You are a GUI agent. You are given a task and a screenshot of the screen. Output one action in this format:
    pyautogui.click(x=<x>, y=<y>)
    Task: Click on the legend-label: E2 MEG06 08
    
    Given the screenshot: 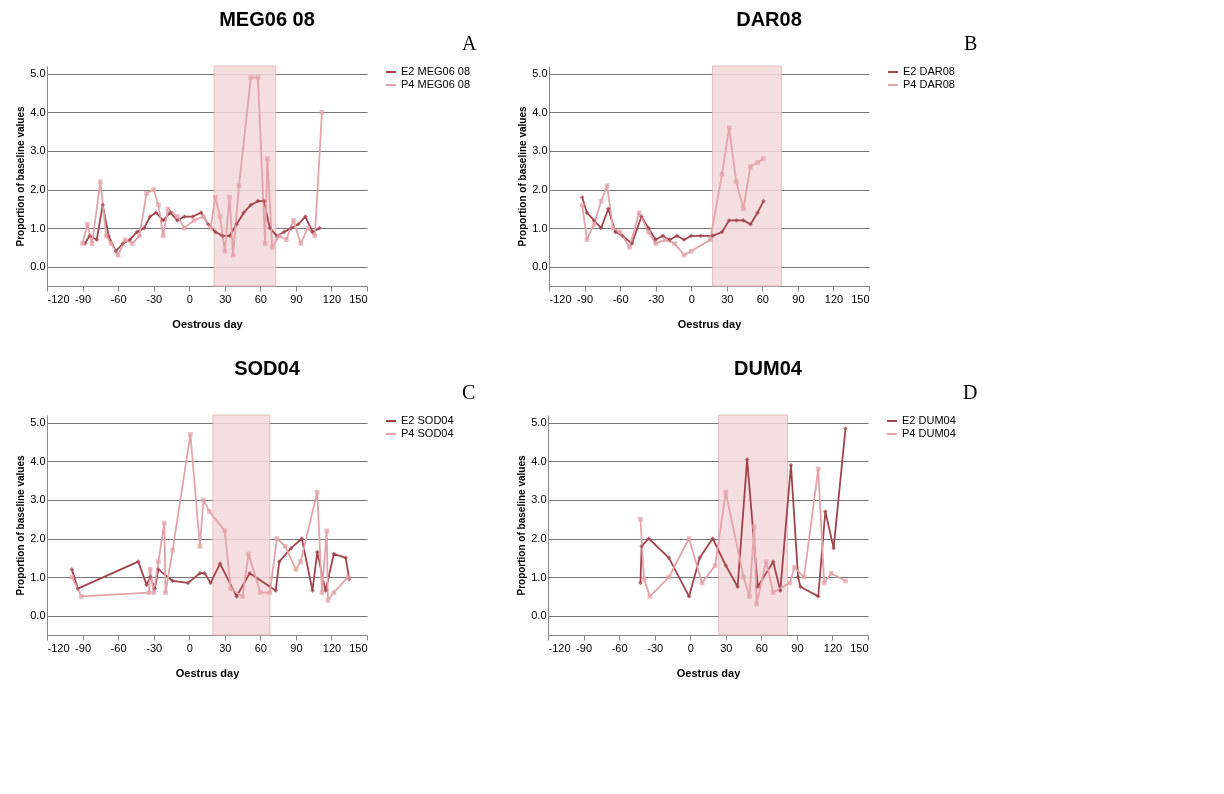 What is the action you would take?
    pyautogui.click(x=436, y=71)
    